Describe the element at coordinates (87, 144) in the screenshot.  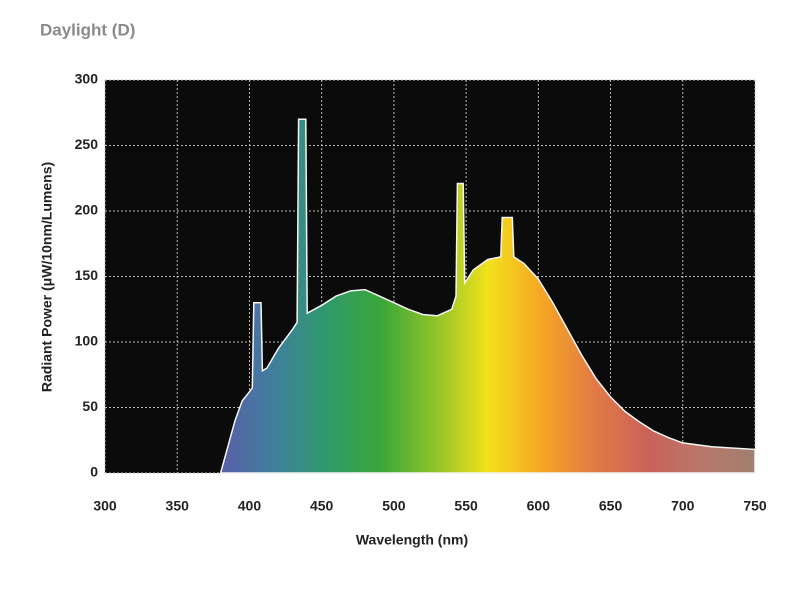
I see `y-tick-label: 250` at that location.